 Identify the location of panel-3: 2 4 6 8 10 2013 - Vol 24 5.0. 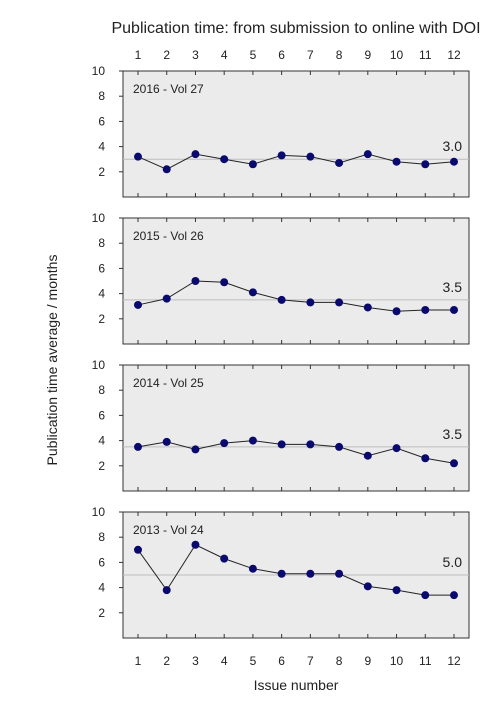
(281, 572).